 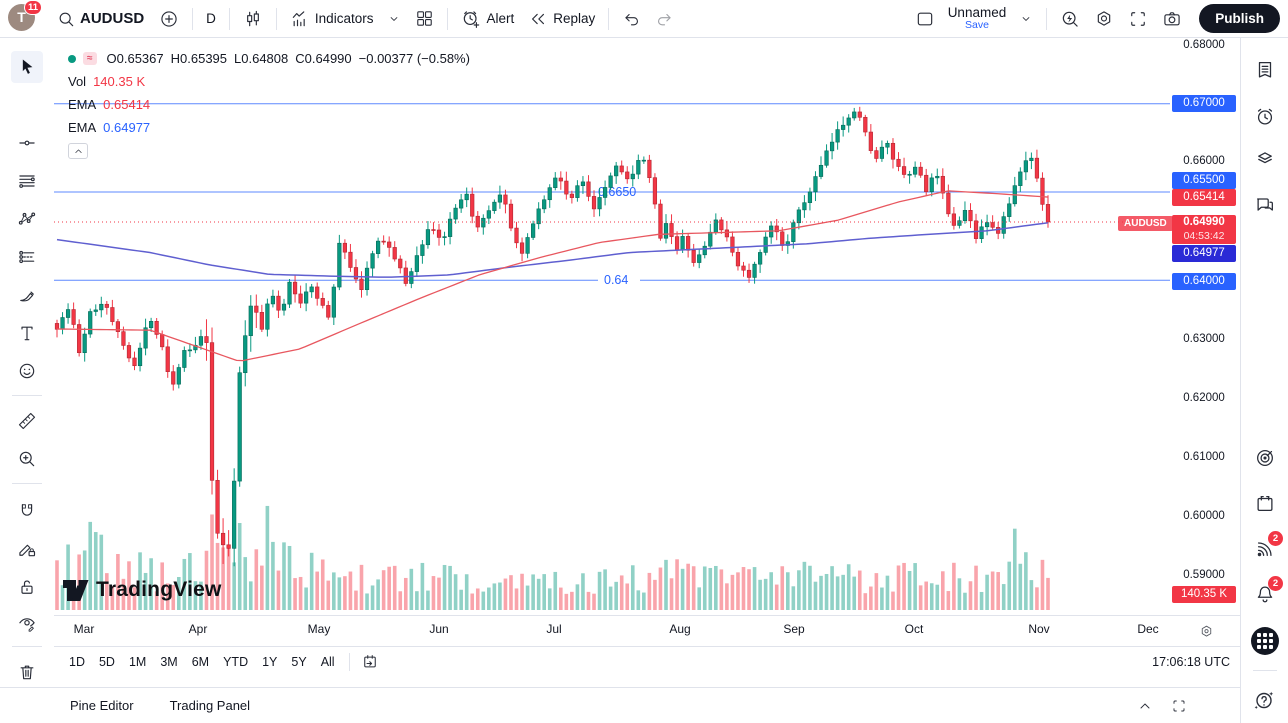 I want to click on fullscreen-button, so click(x=1138, y=19).